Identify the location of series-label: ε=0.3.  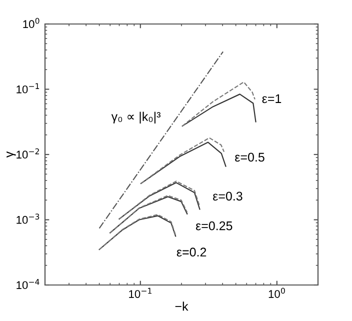
(227, 196).